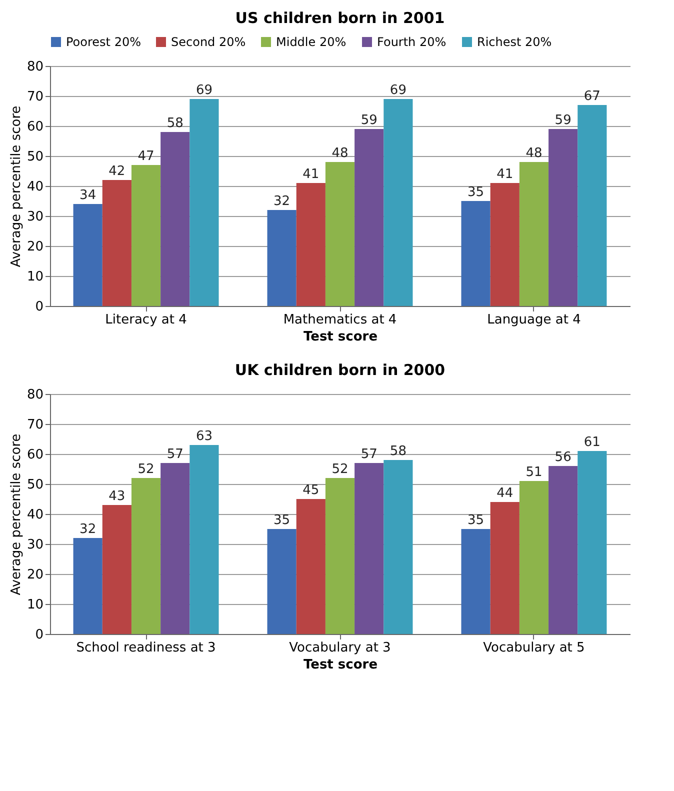  Describe the element at coordinates (340, 18) in the screenshot. I see `chart-title: US children born in 2001` at that location.